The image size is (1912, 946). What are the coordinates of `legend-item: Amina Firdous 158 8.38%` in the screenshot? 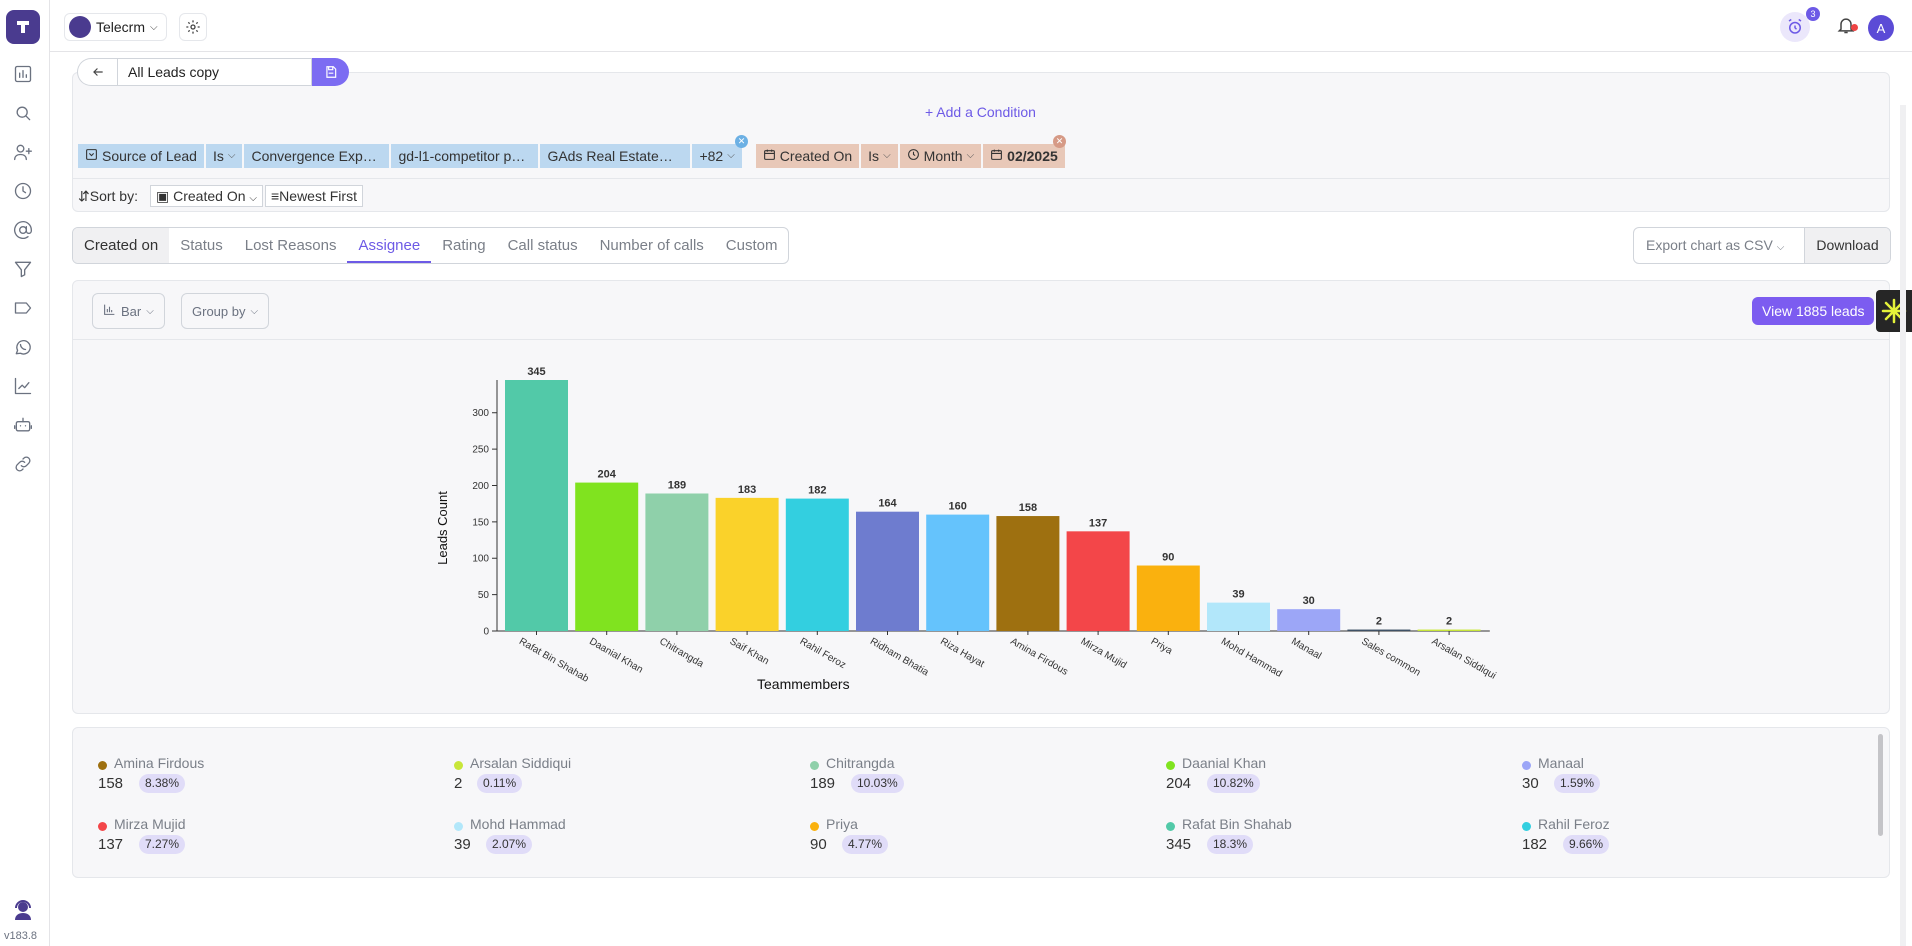 It's located at (268, 777).